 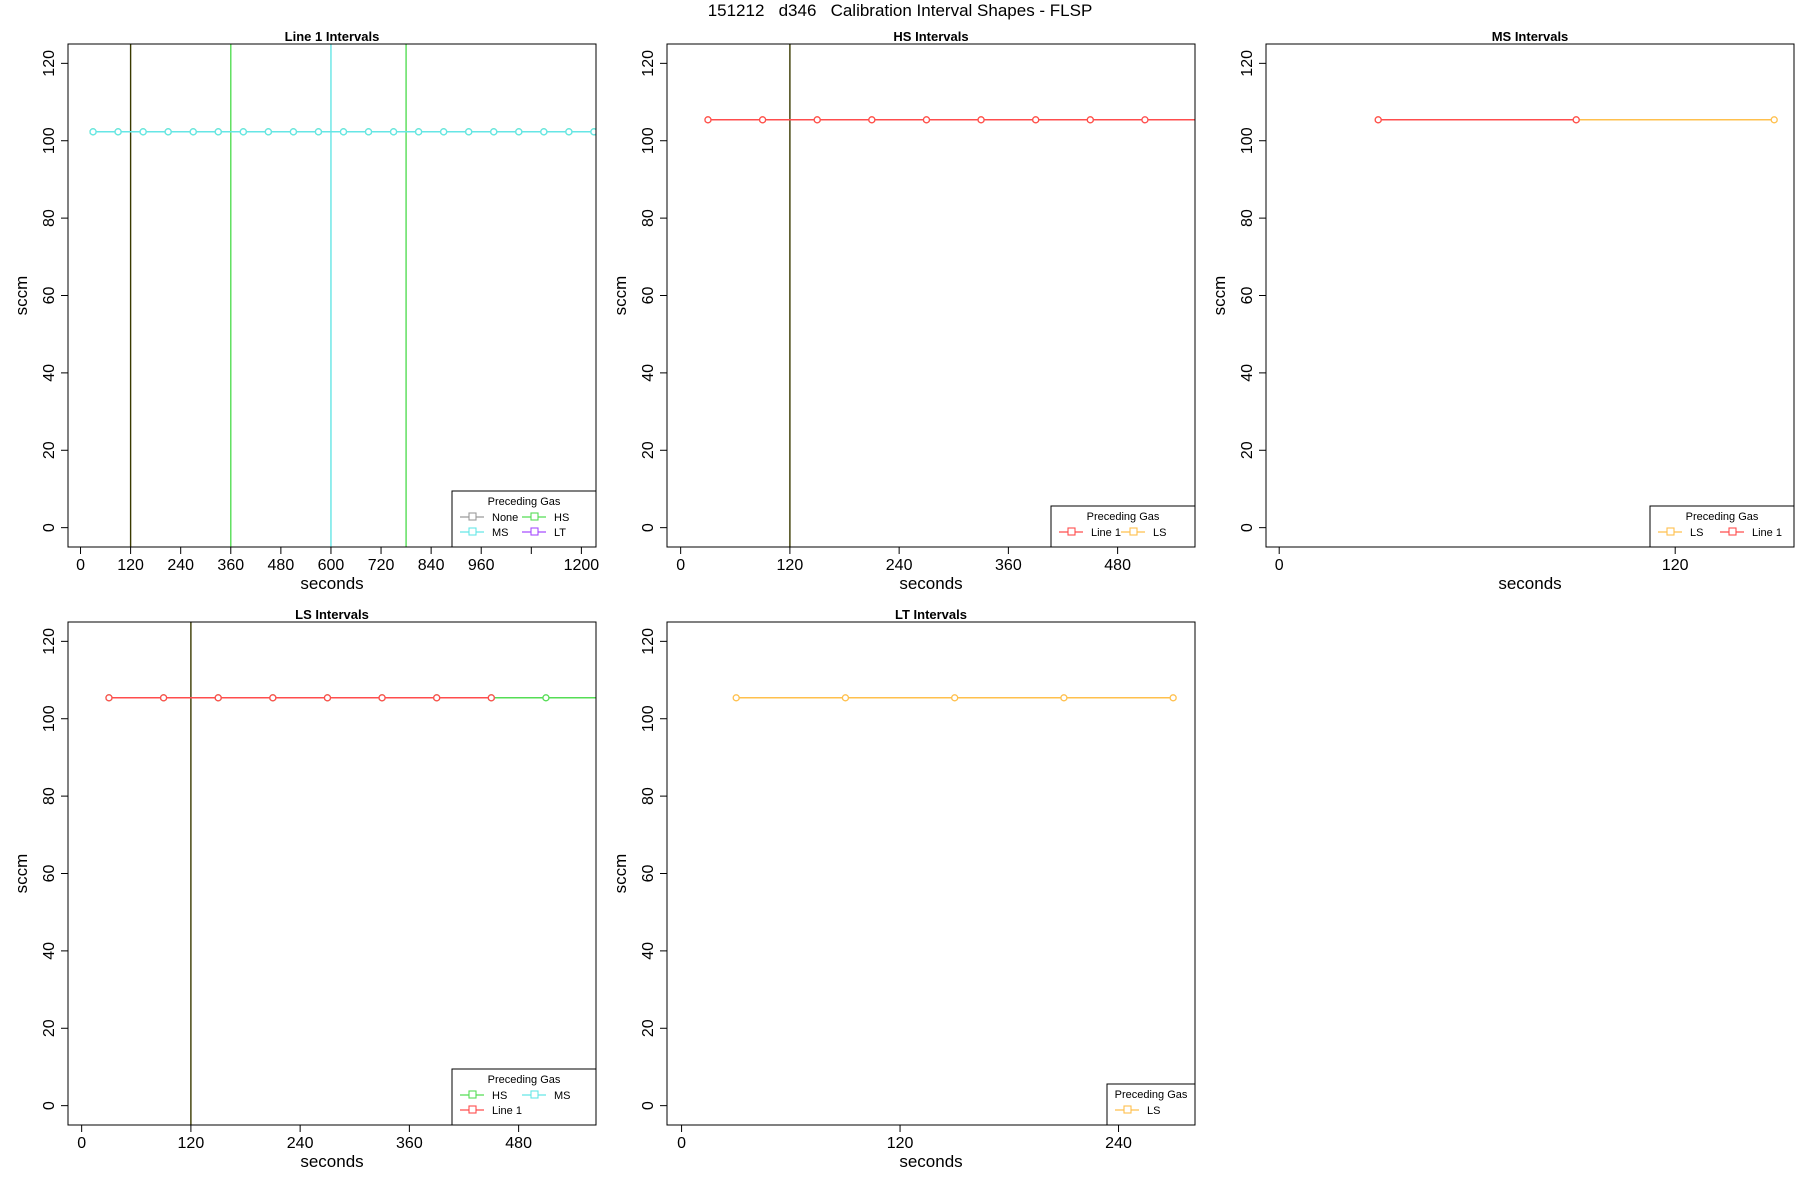 What do you see at coordinates (648, 874) in the screenshot?
I see `panel-5-y-tick-label: 60` at bounding box center [648, 874].